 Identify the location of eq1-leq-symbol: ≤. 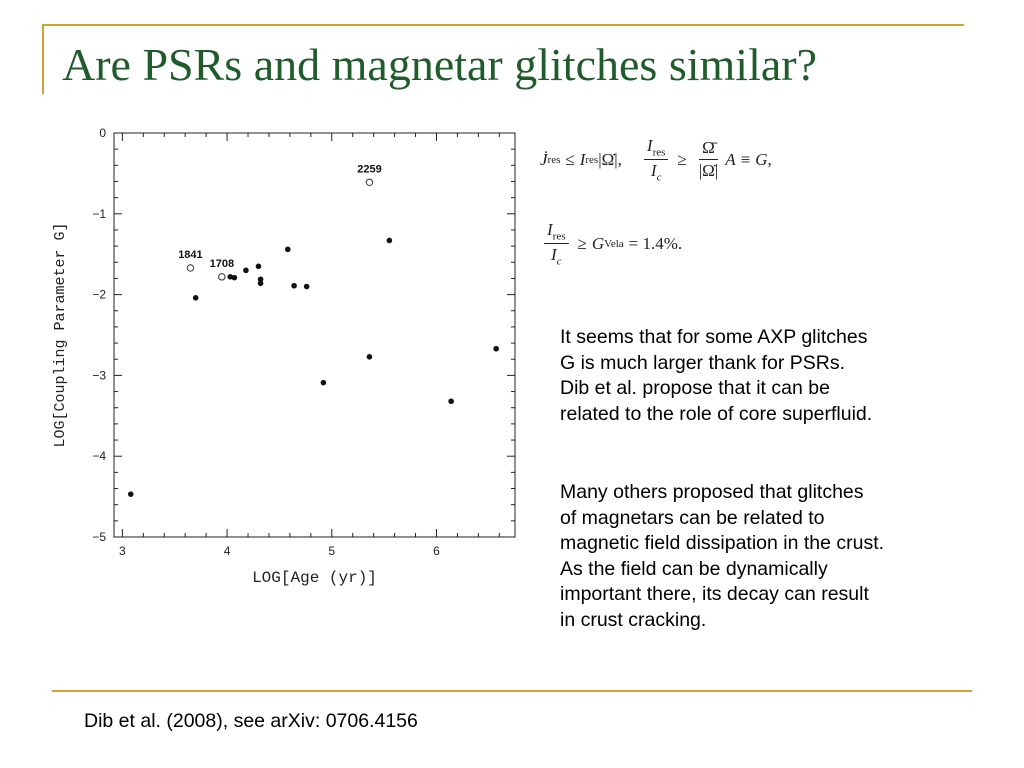
(570, 159).